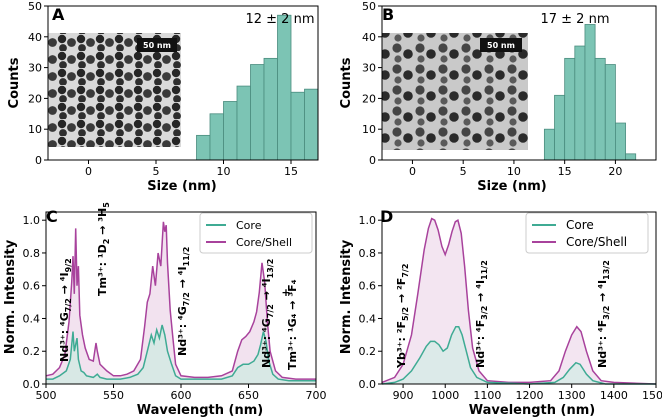 The width and height of the screenshot is (662, 419). I want to click on scale-bar-box-b, so click(501, 45).